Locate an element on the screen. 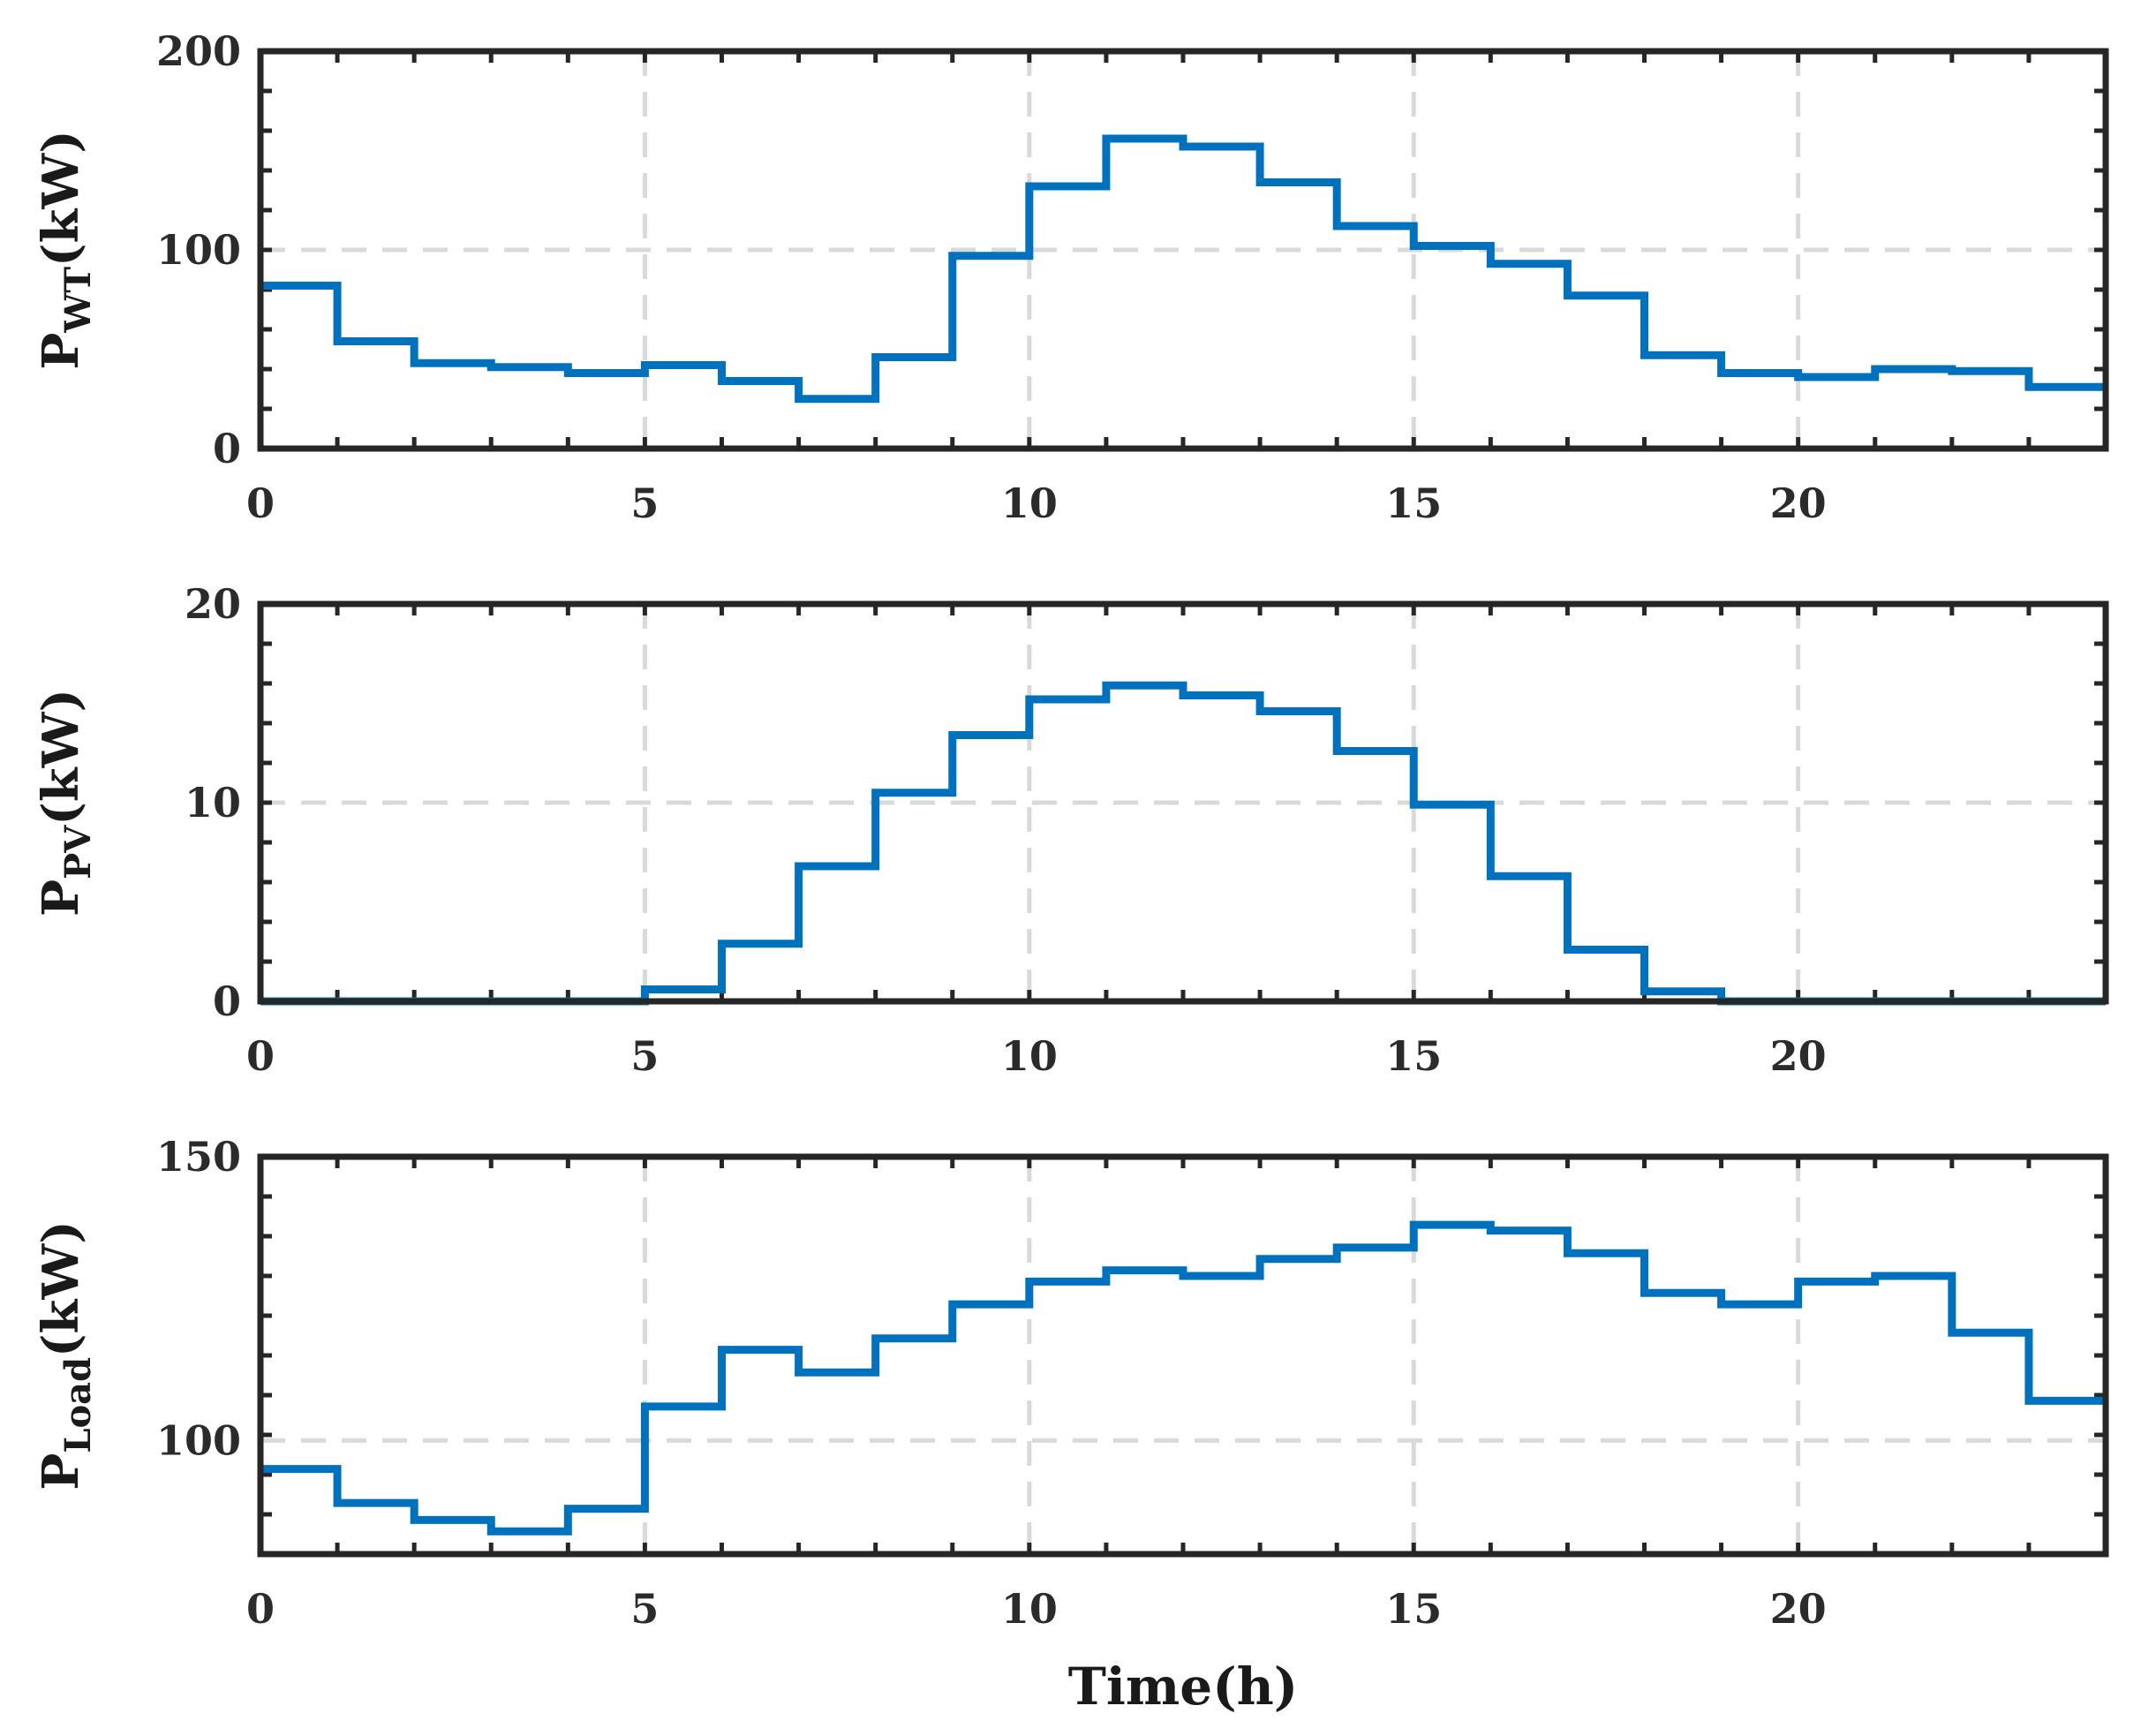 This screenshot has width=2141, height=1736. y-tick-label: 10 is located at coordinates (213, 803).